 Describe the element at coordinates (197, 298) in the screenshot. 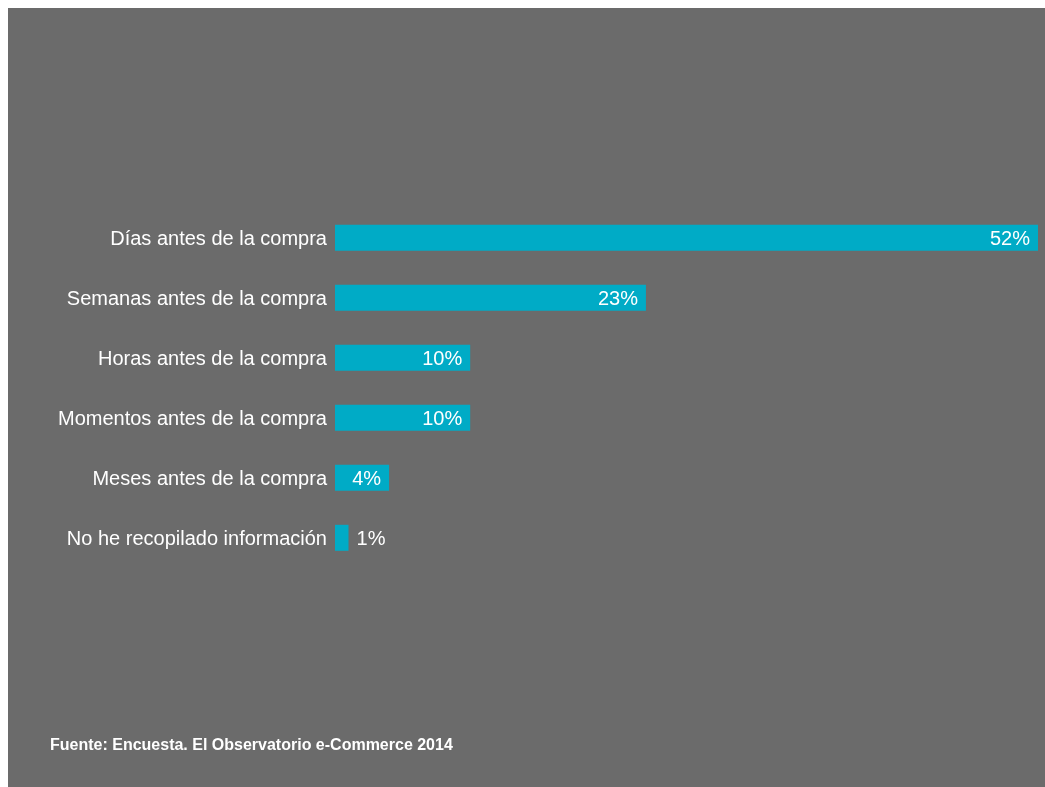

I see `y-tick-label: Semanas antes de la compra` at that location.